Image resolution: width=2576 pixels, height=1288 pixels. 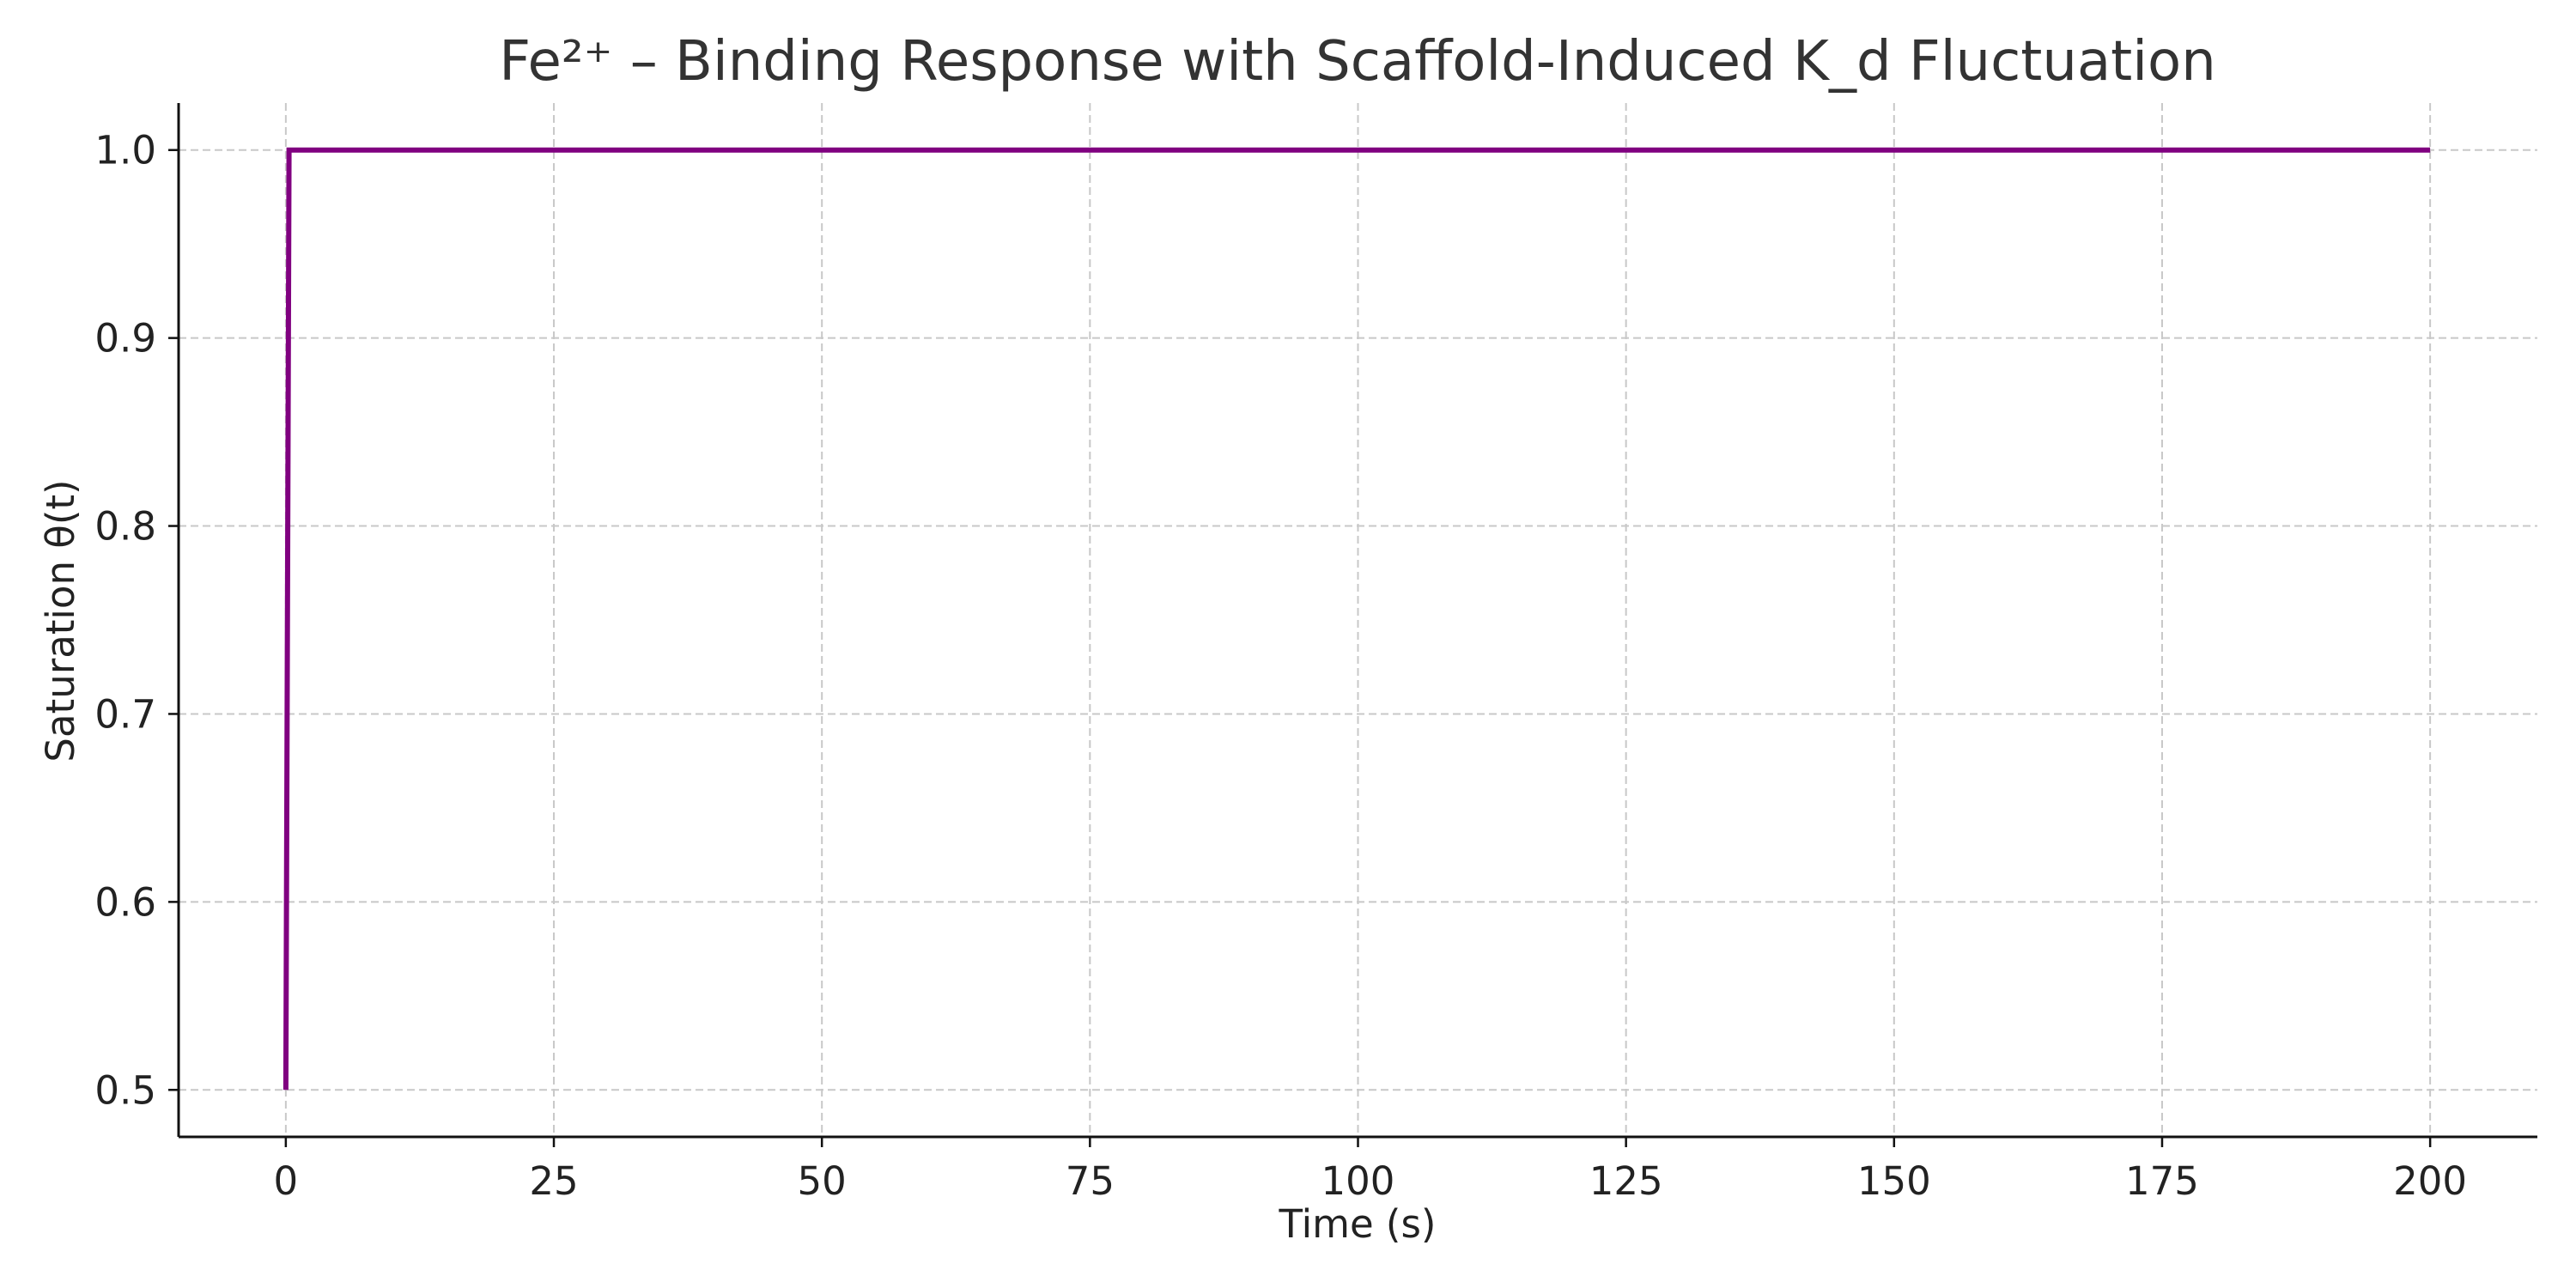 I want to click on y-tick-label: 1.0, so click(x=125, y=150).